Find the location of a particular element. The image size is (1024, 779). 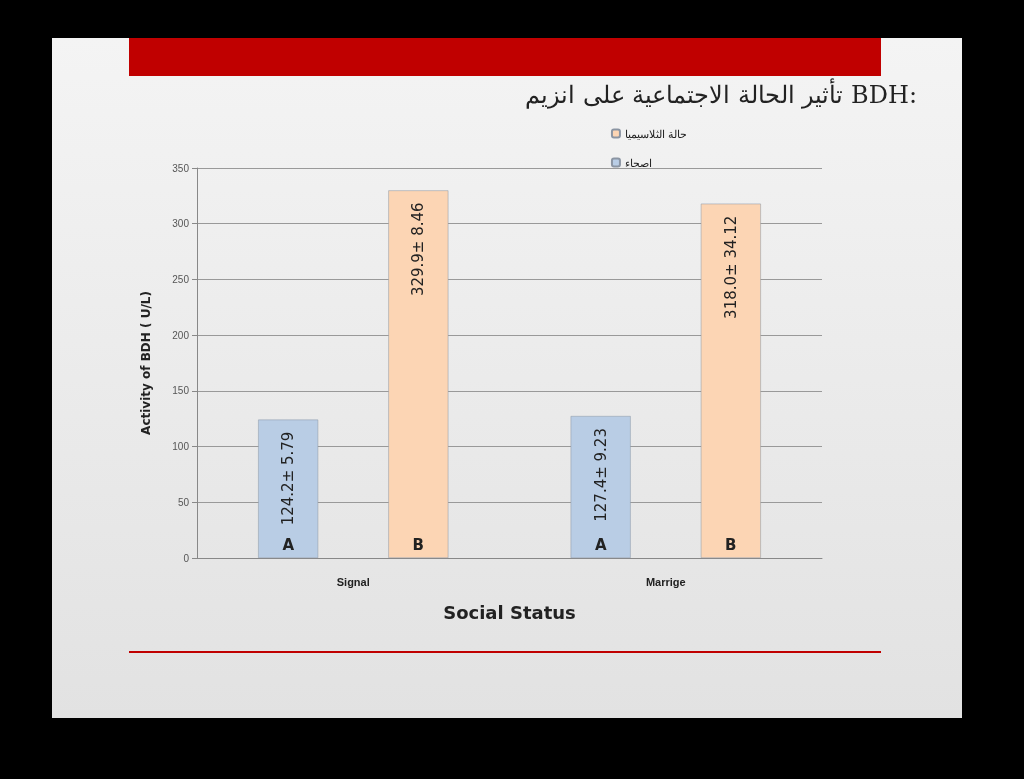

x-axis-title: Social Status is located at coordinates (509, 612).